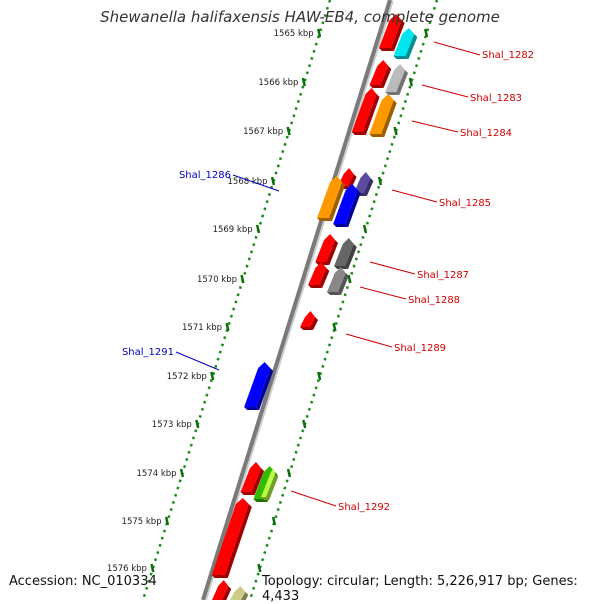 This screenshot has width=600, height=604. Describe the element at coordinates (508, 55) in the screenshot. I see `gene-label: Shal_1282` at that location.